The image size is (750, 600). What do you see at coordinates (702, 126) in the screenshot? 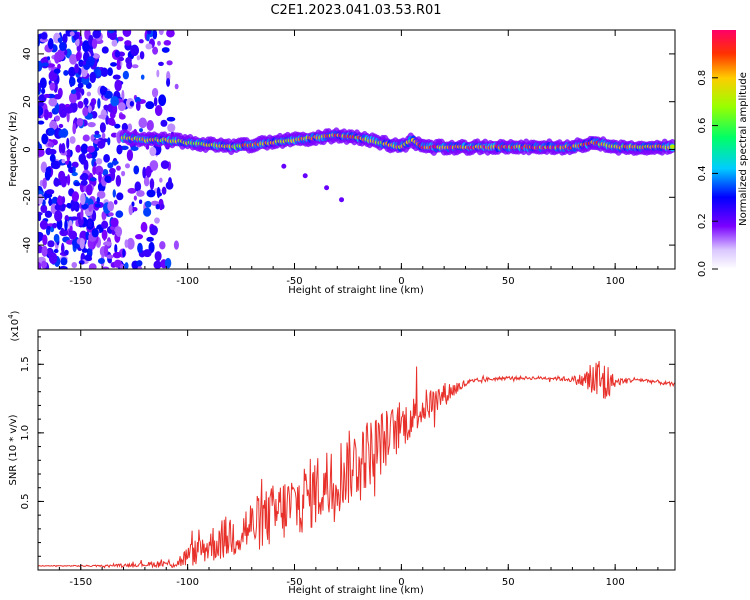
I see `colorbar-tick-label: 0.6` at bounding box center [702, 126].